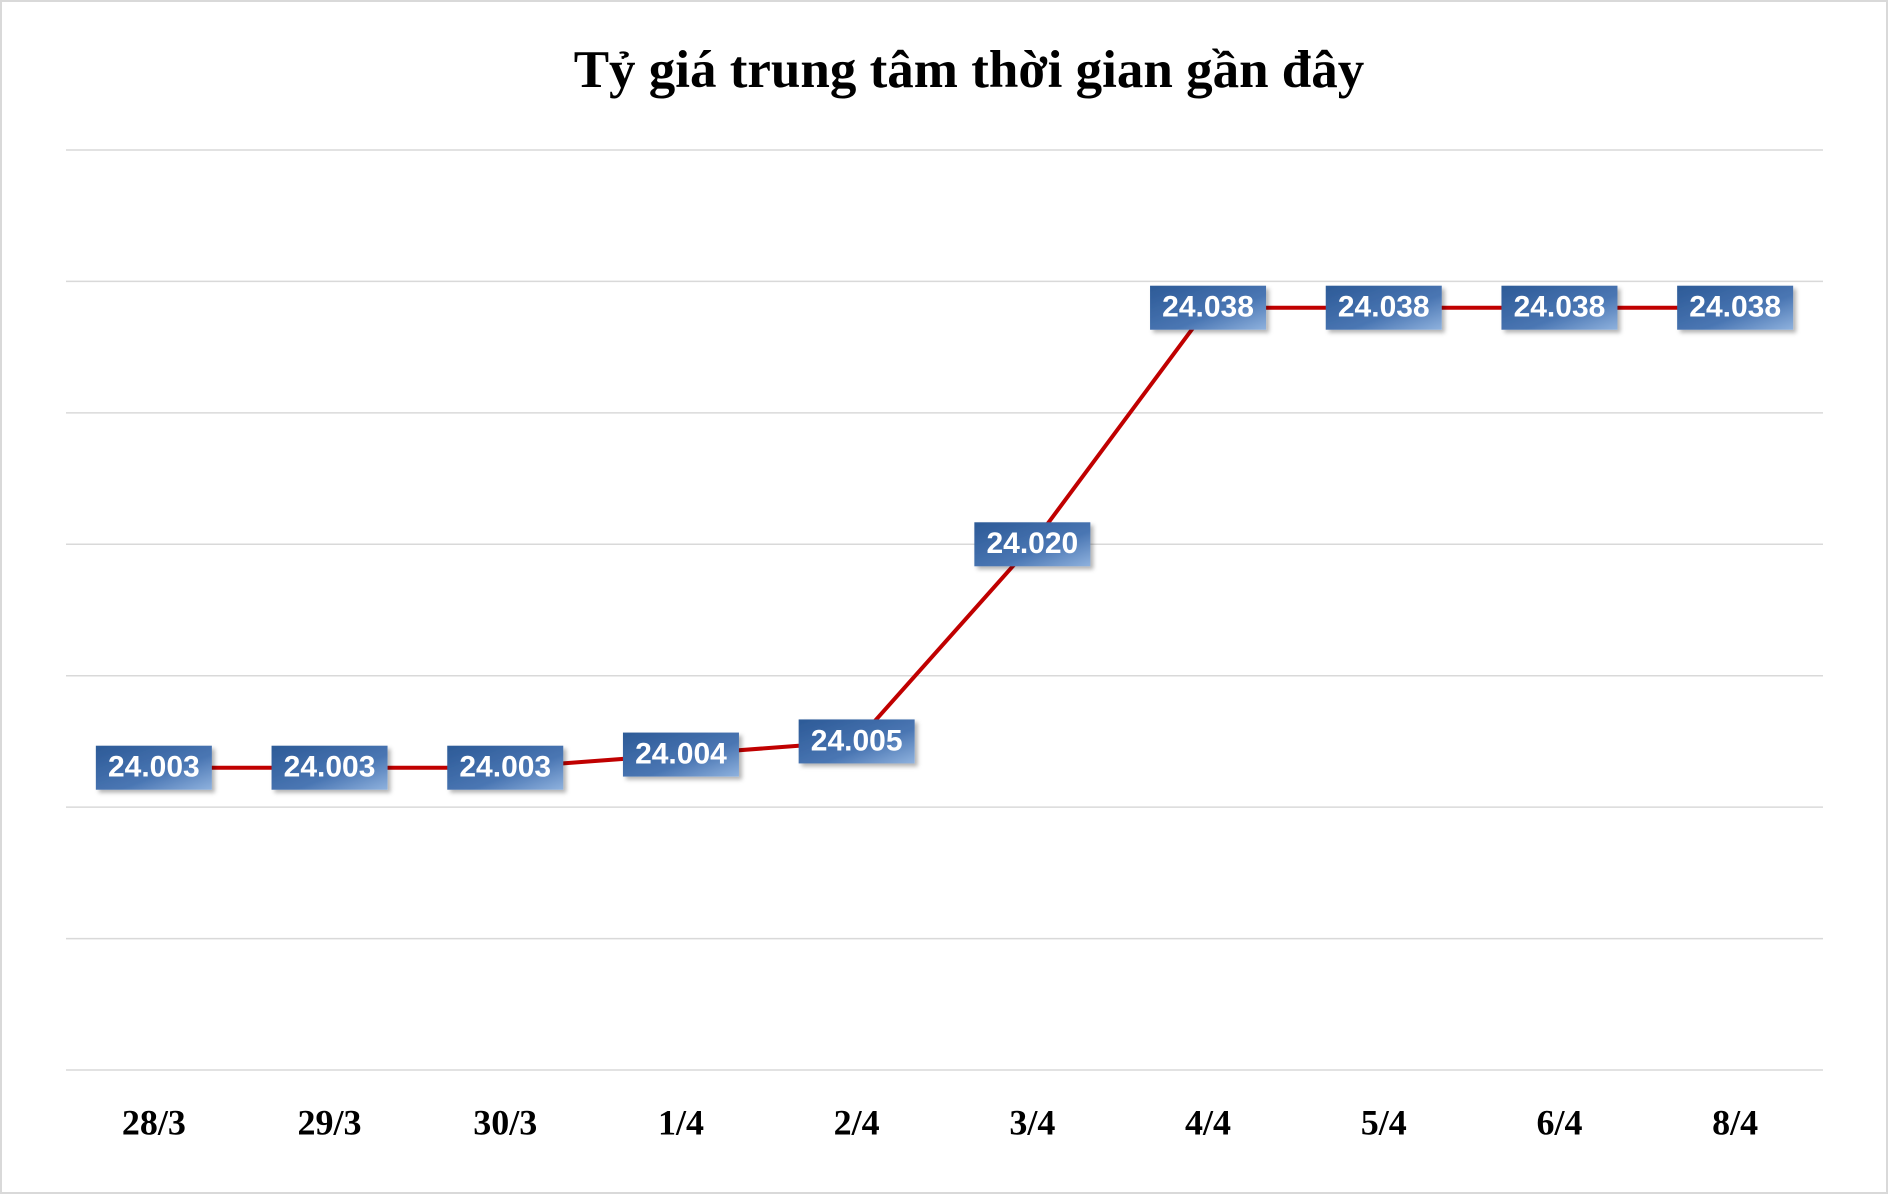 Image resolution: width=1888 pixels, height=1194 pixels. I want to click on value-label: 24.005, so click(857, 740).